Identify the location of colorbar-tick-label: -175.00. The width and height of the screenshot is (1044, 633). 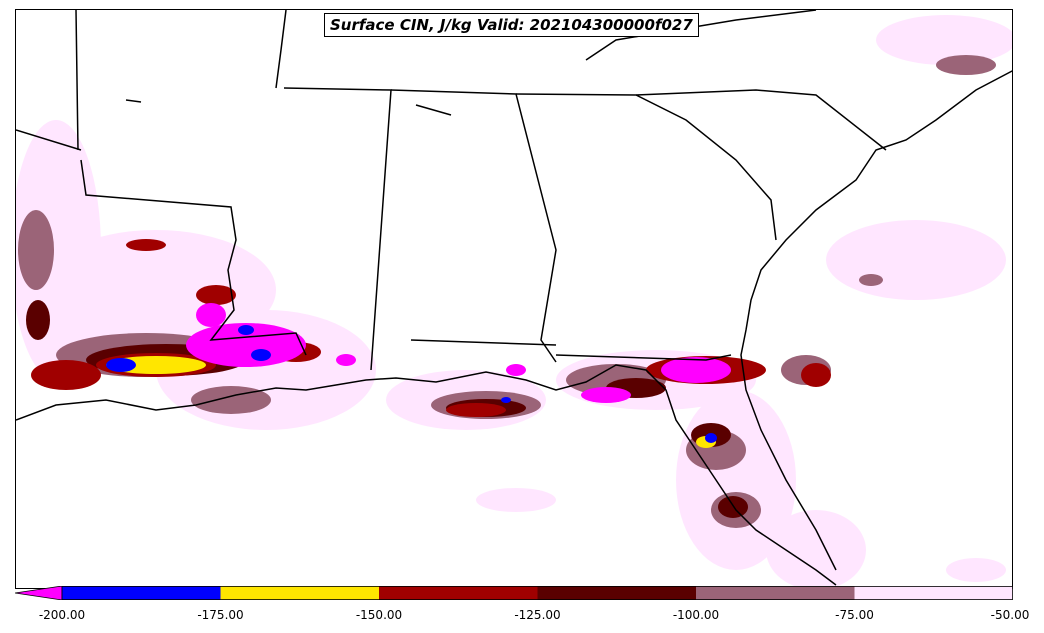
(220, 615).